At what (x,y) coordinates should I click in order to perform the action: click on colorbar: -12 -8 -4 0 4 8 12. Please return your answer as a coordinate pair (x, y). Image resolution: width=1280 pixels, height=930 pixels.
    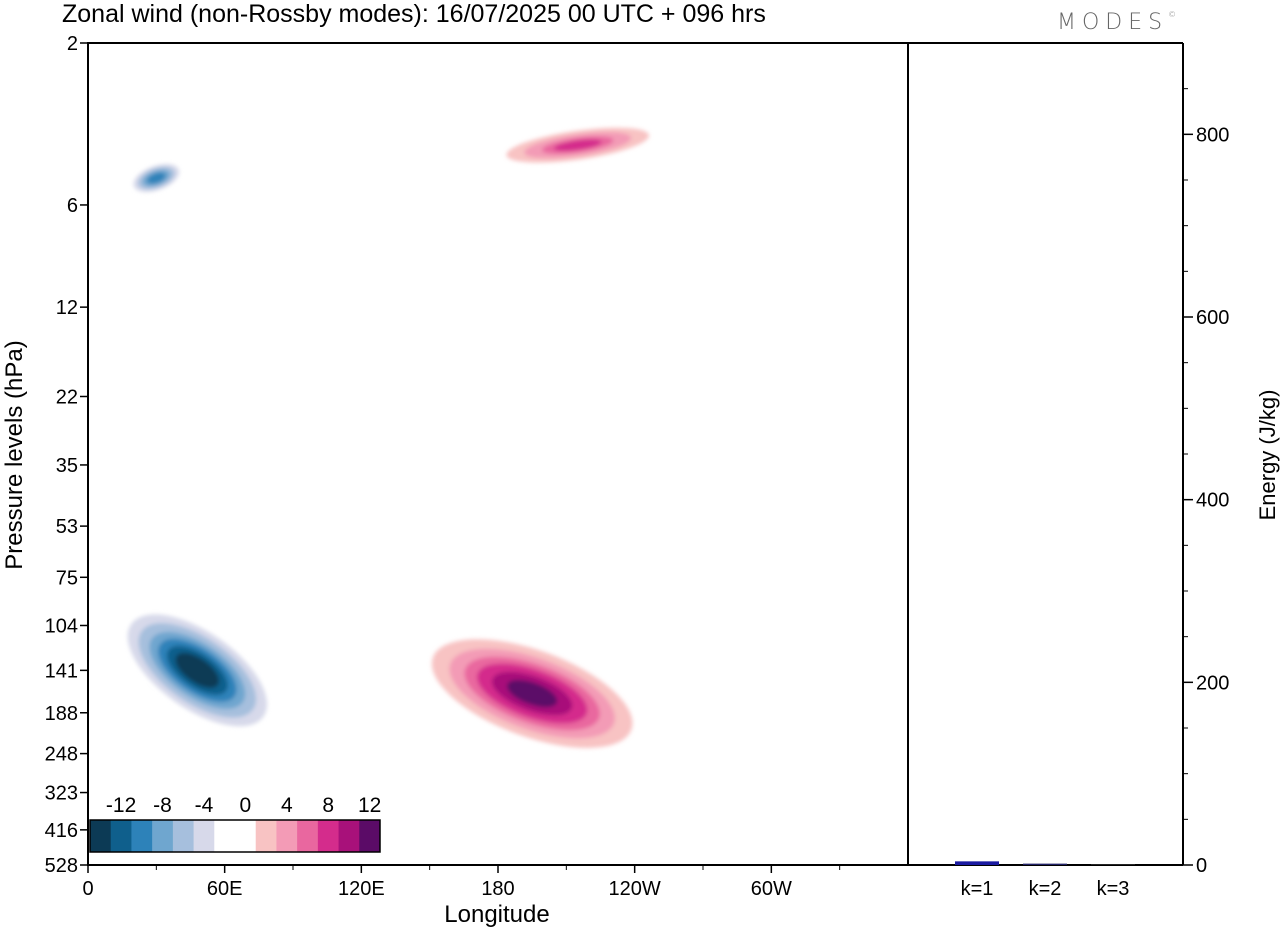
    Looking at the image, I should click on (235, 823).